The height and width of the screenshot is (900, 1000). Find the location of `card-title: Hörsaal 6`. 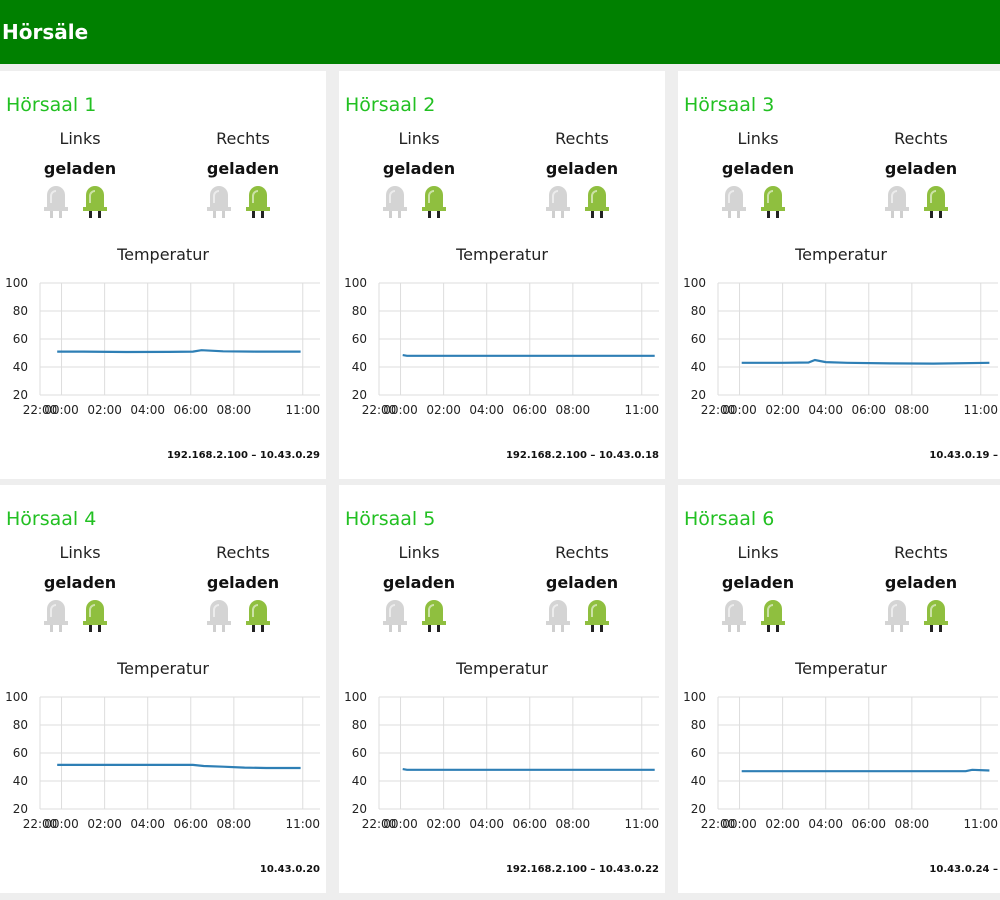

card-title: Hörsaal 6 is located at coordinates (729, 519).